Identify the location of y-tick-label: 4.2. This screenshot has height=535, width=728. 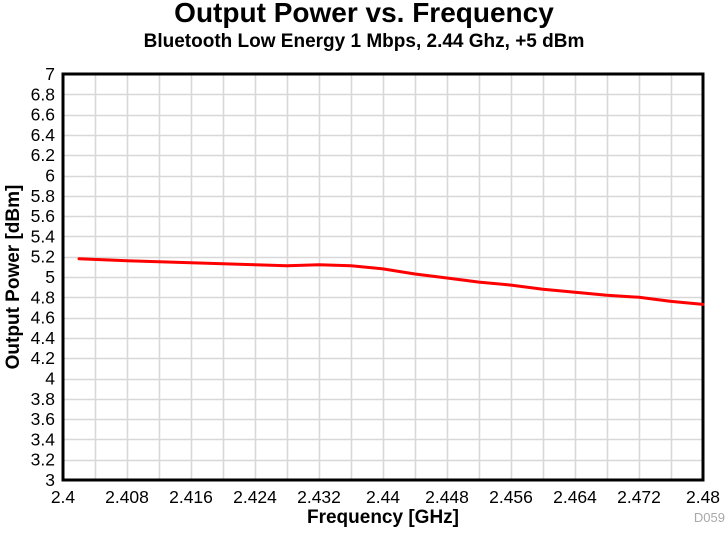
(43, 358).